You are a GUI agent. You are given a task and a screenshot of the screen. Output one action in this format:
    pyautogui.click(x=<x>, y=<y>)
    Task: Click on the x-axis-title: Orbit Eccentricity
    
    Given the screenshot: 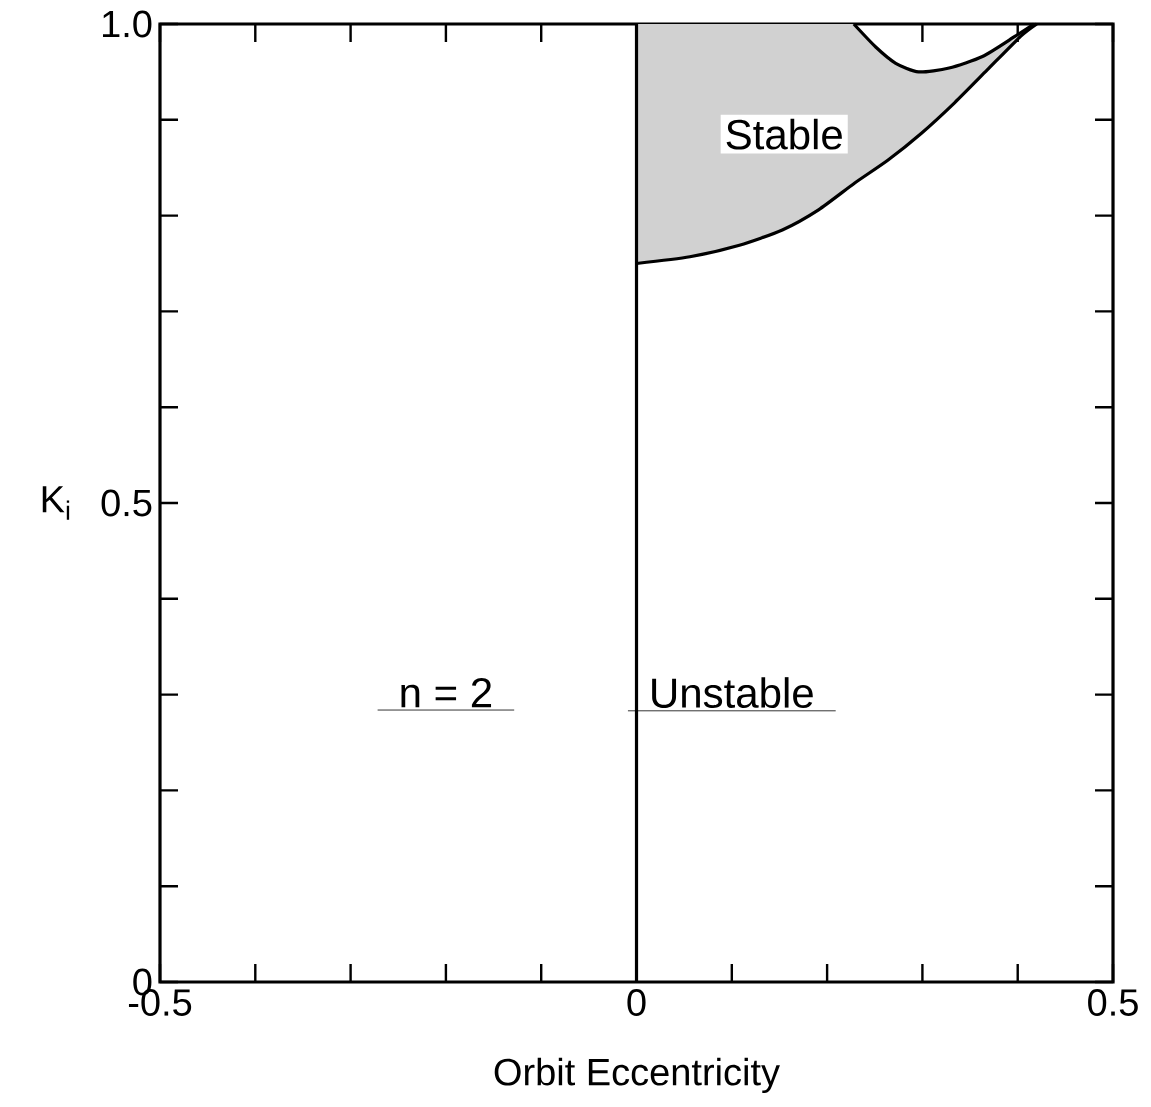 What is the action you would take?
    pyautogui.click(x=637, y=1075)
    